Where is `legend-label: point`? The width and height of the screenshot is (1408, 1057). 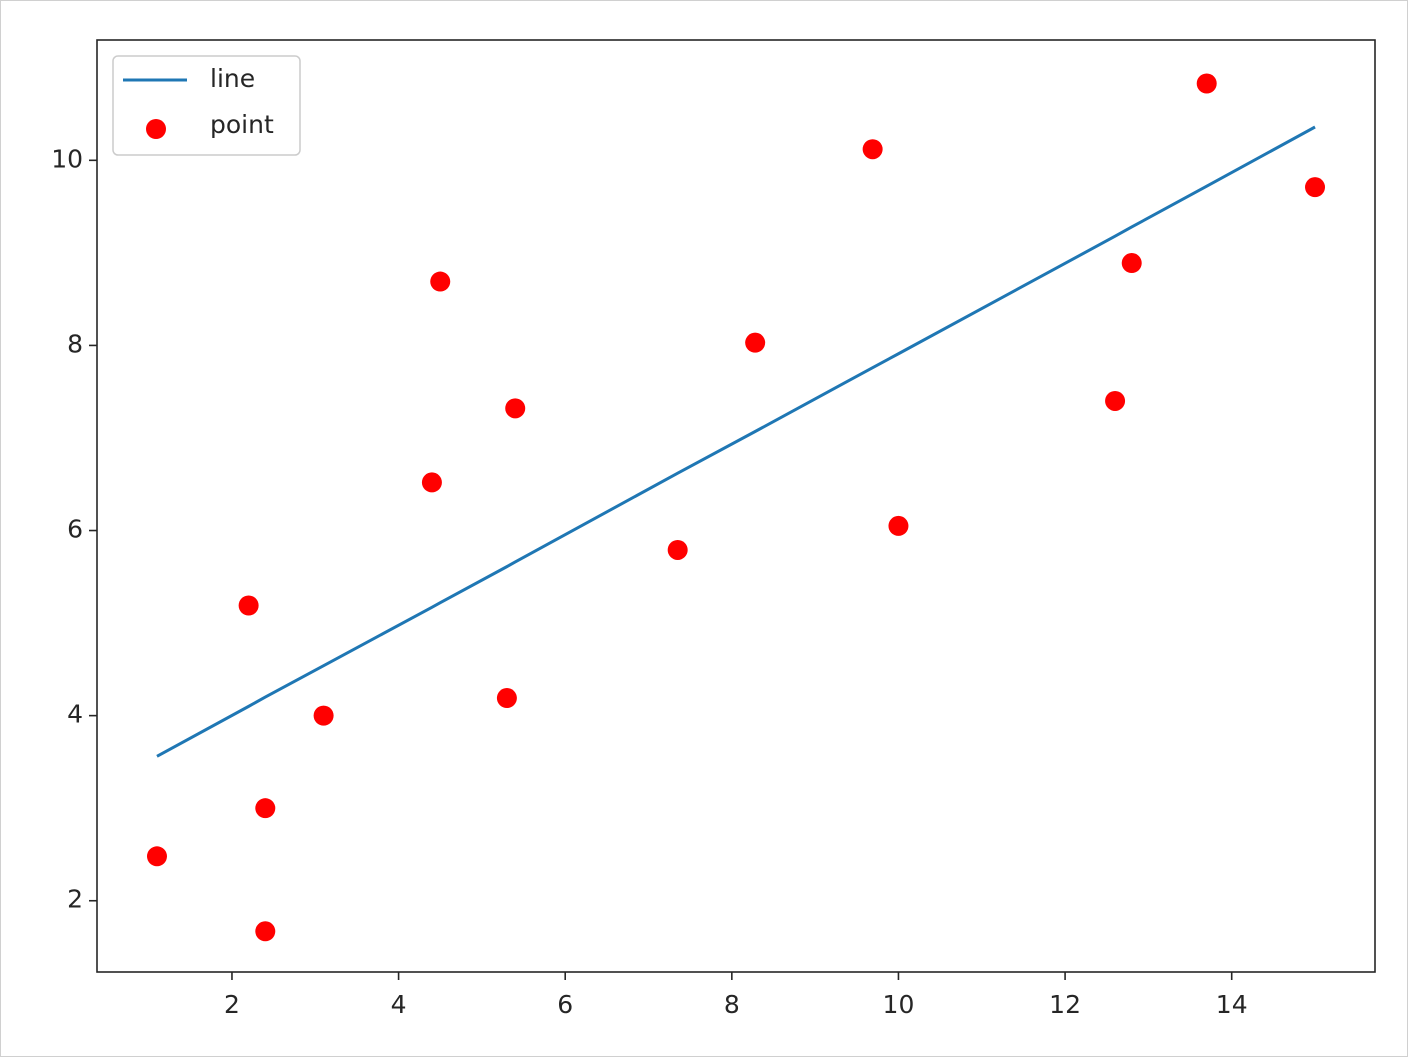 legend-label: point is located at coordinates (242, 124).